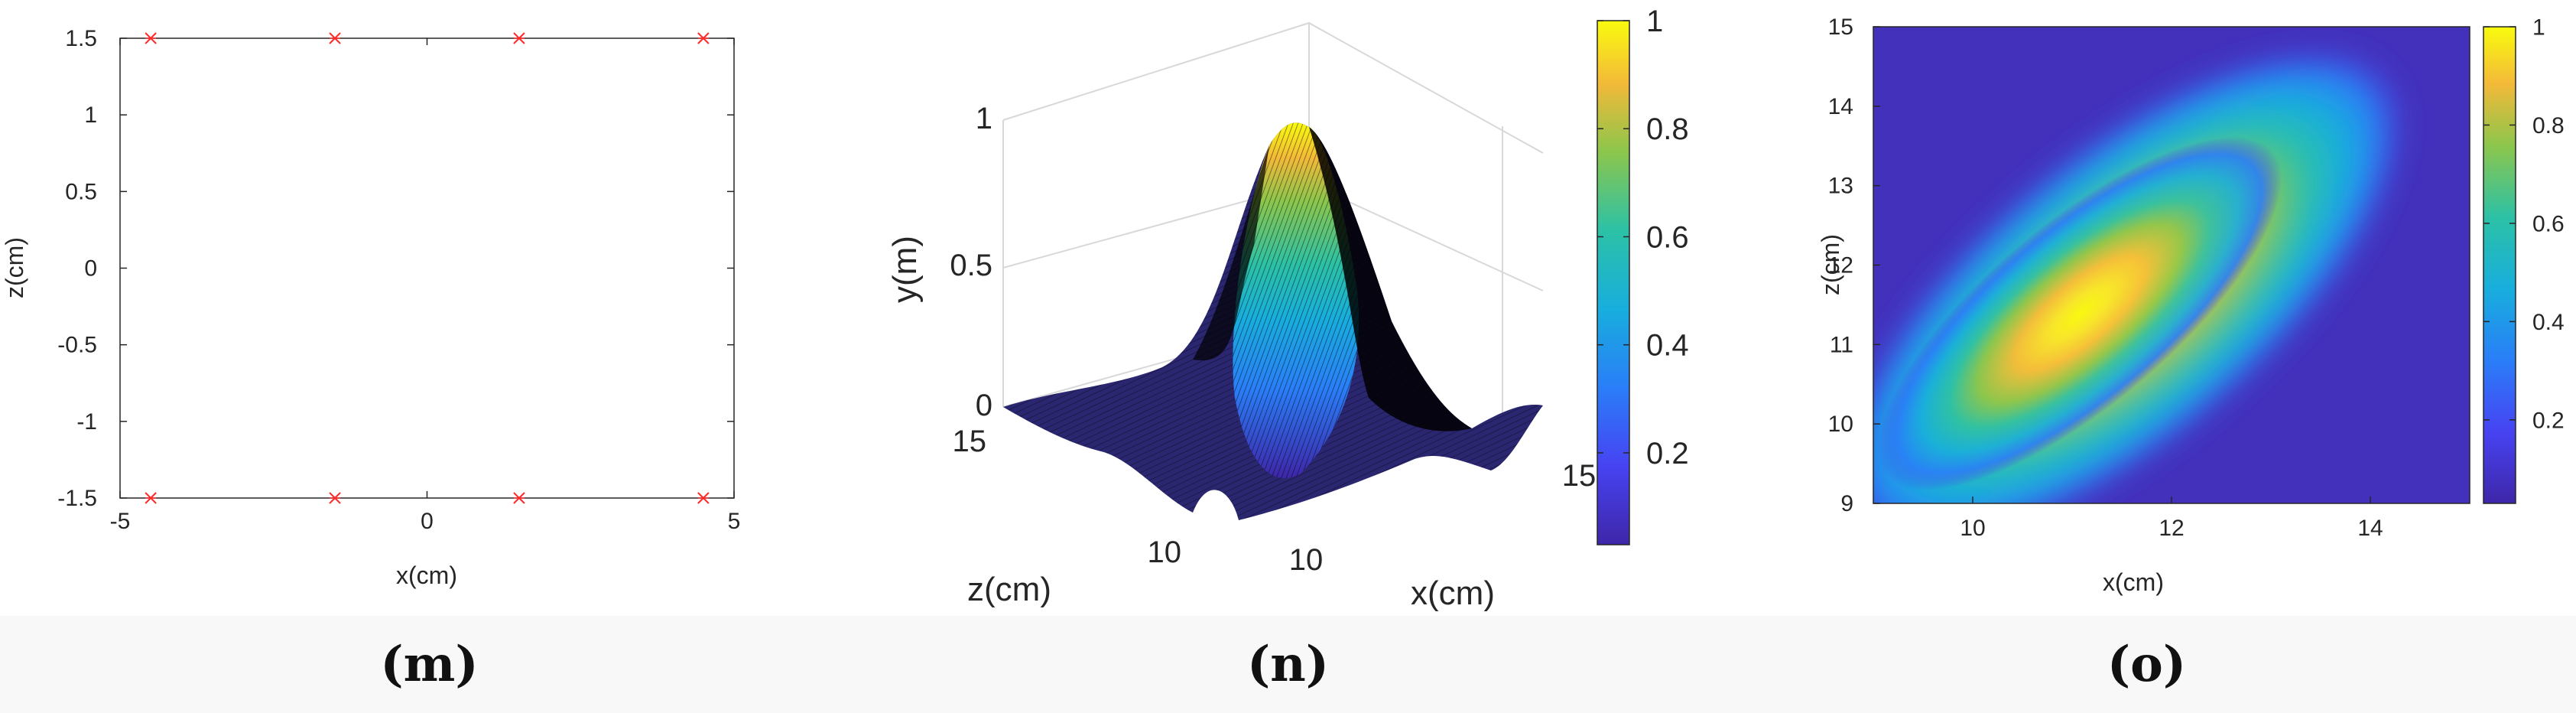 The width and height of the screenshot is (2576, 713). What do you see at coordinates (428, 521) in the screenshot?
I see `scatter-x-tick-label: 0` at bounding box center [428, 521].